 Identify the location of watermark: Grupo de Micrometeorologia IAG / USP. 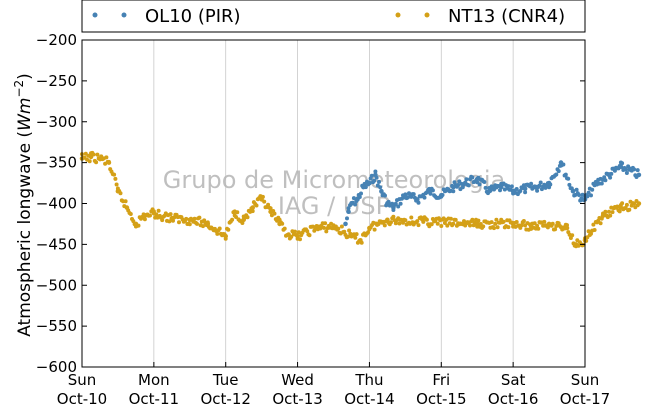
(334, 193).